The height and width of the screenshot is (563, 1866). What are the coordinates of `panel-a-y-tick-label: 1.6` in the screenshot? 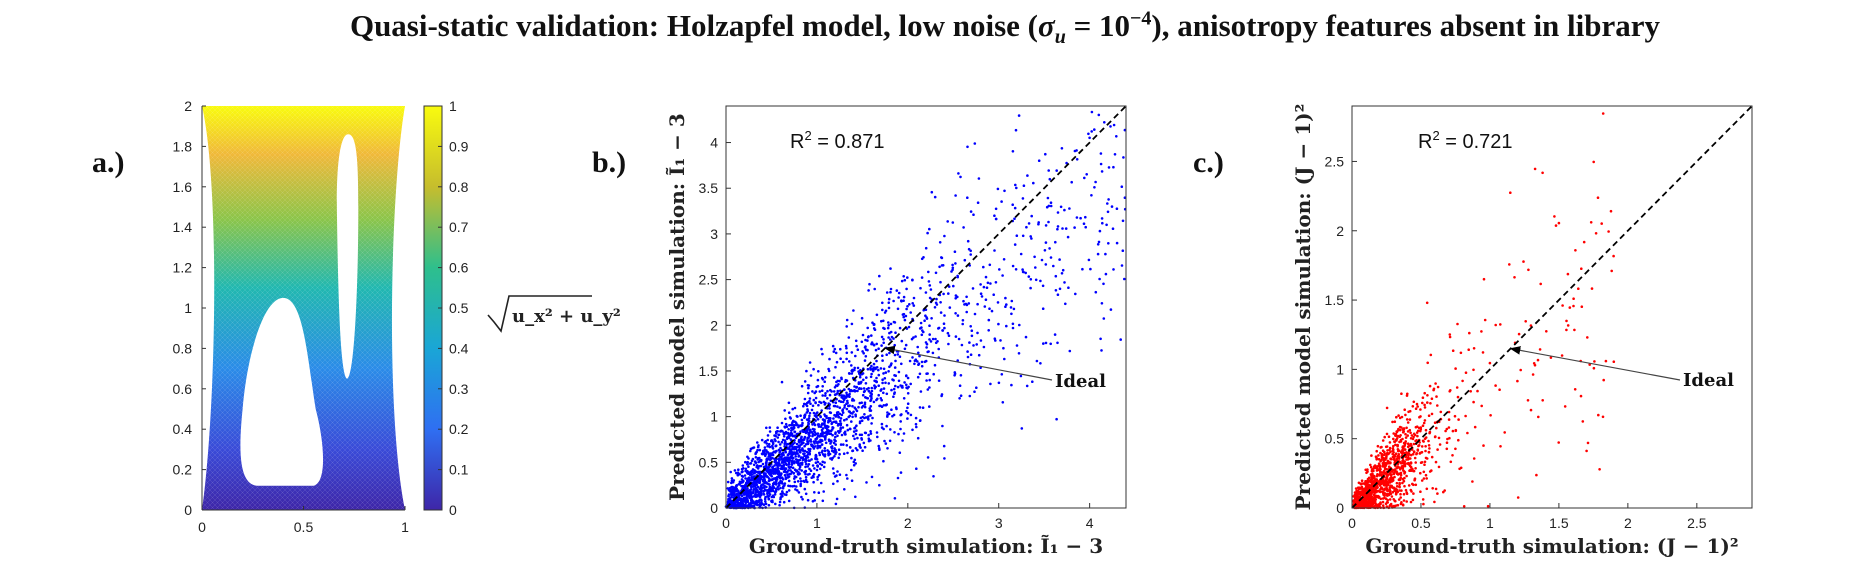 It's located at (183, 187).